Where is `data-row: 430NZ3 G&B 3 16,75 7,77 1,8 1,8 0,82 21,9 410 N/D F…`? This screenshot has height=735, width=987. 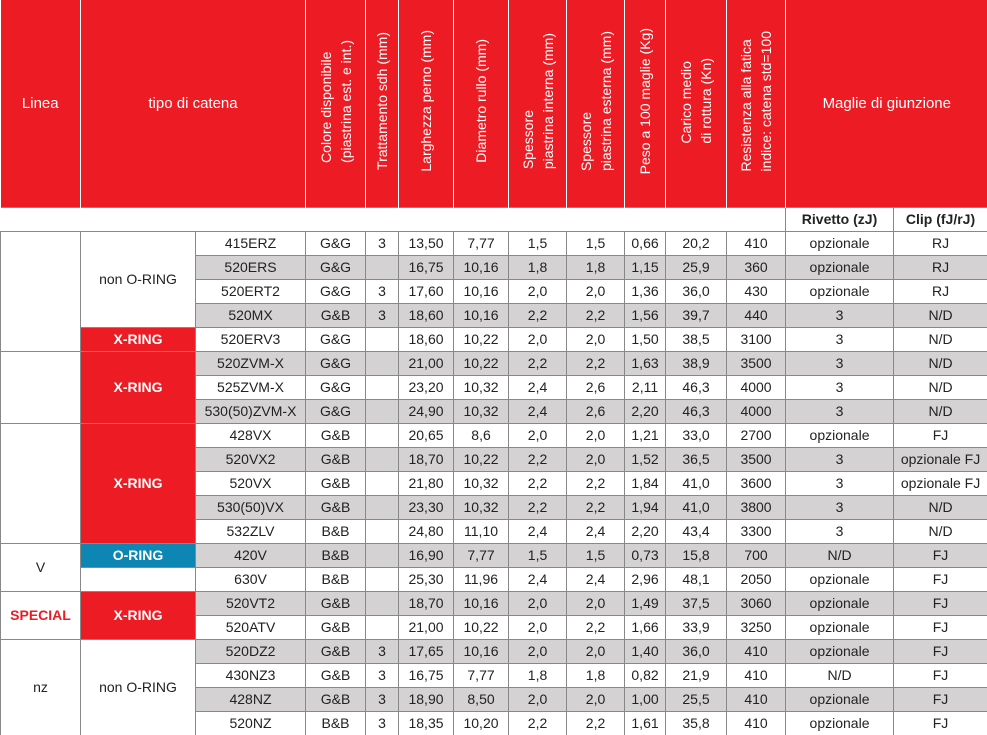
data-row: 430NZ3 G&B 3 16,75 7,77 1,8 1,8 0,82 21,9 410 N/D F… is located at coordinates (494, 675).